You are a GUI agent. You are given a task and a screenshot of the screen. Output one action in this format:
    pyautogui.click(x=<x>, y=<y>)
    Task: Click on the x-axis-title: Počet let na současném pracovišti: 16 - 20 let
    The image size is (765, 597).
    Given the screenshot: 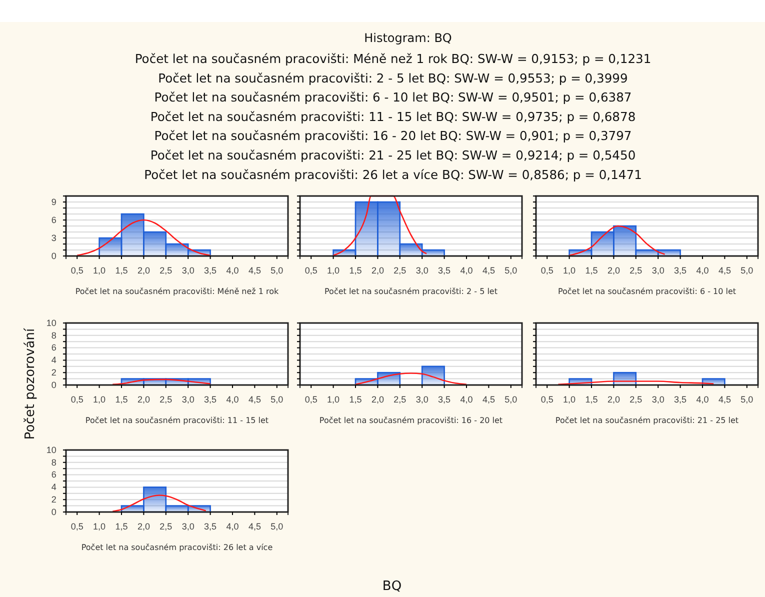 What is the action you would take?
    pyautogui.click(x=411, y=420)
    